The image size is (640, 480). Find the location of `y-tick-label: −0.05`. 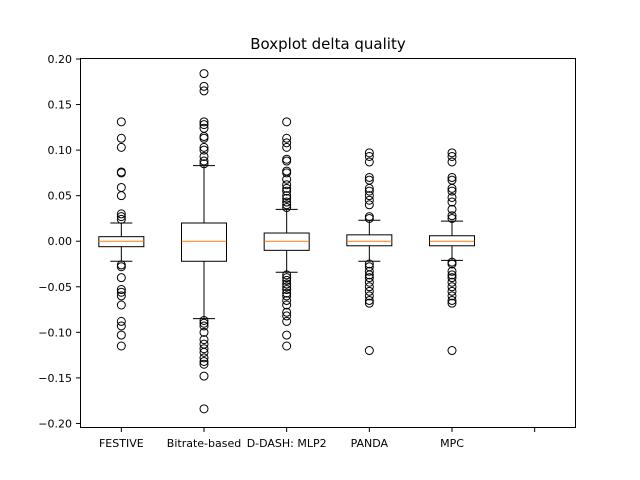

y-tick-label: −0.05 is located at coordinates (55, 287).